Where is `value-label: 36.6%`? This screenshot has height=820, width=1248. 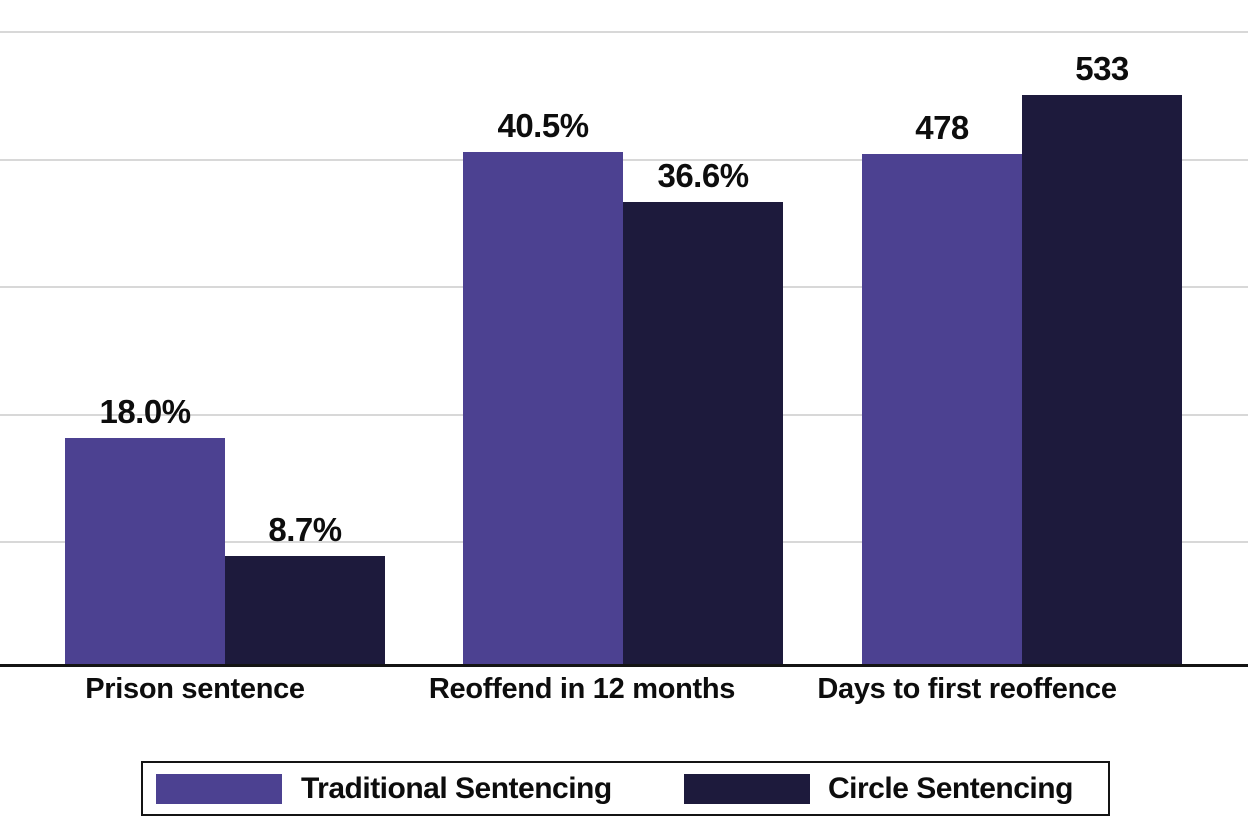 value-label: 36.6% is located at coordinates (703, 175).